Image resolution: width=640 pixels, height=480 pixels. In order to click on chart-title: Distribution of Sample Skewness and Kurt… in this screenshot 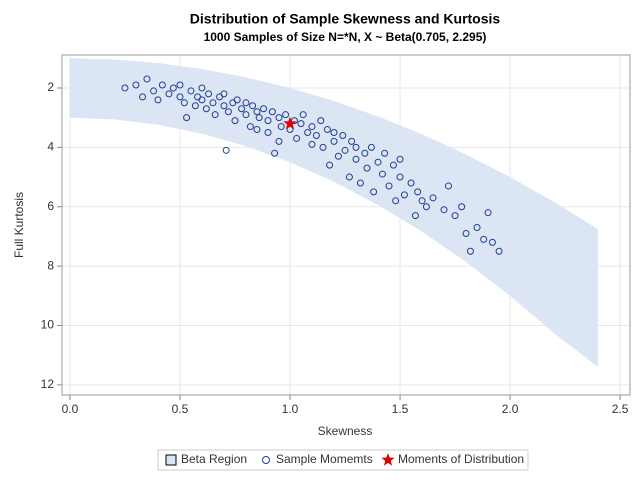, I will do `click(345, 19)`.